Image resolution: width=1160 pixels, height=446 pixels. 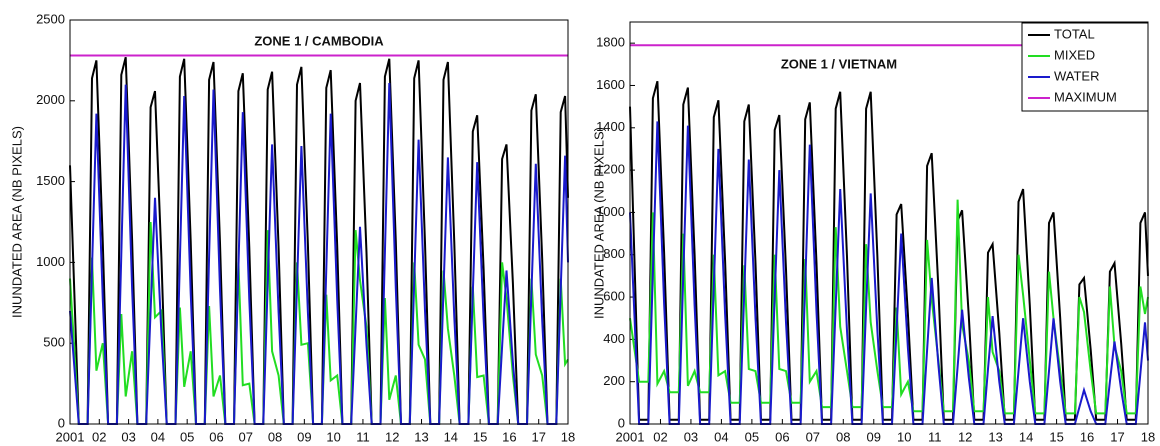 I want to click on y-tick-label: 200, so click(x=614, y=380).